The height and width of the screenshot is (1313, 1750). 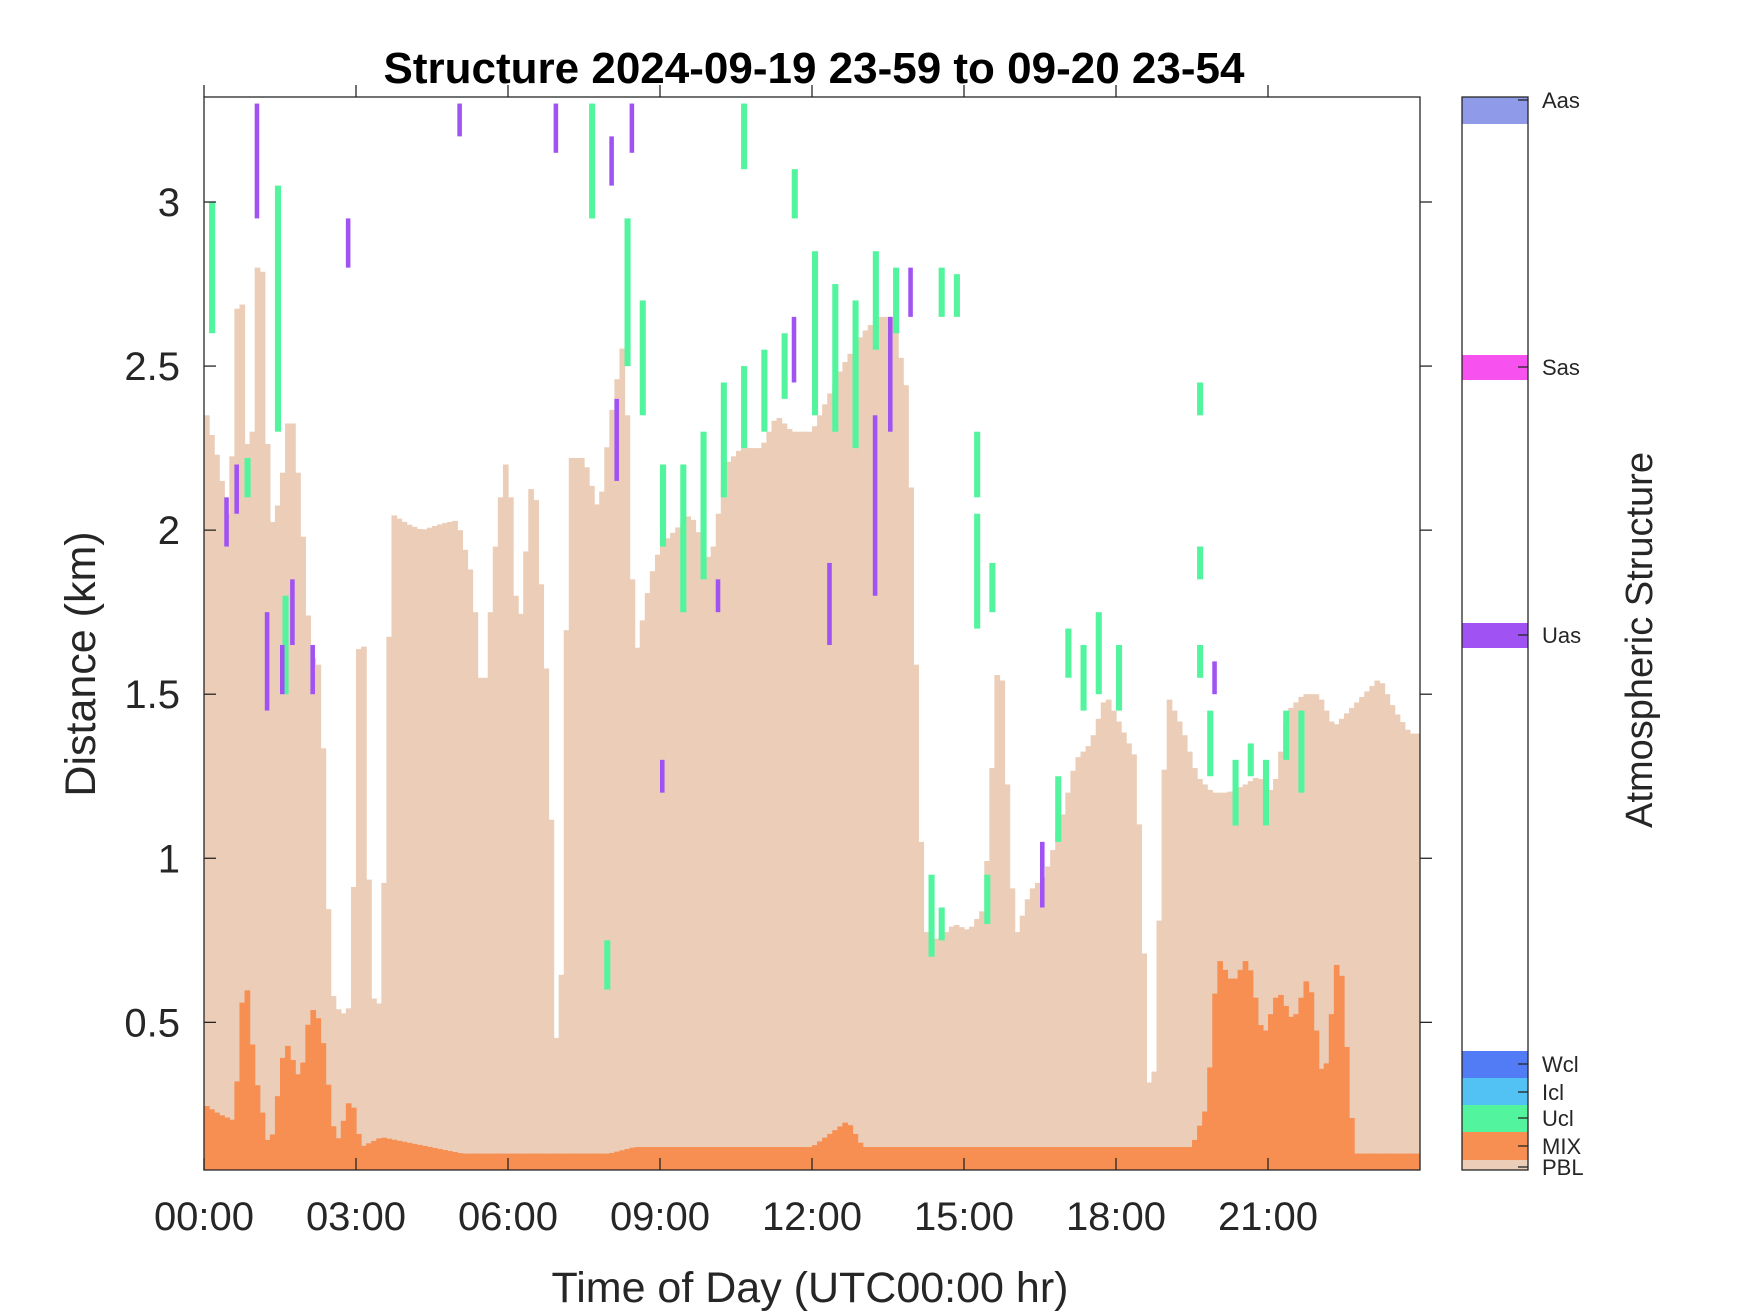 What do you see at coordinates (1495, 110) in the screenshot?
I see `colorbar-swatch-aas` at bounding box center [1495, 110].